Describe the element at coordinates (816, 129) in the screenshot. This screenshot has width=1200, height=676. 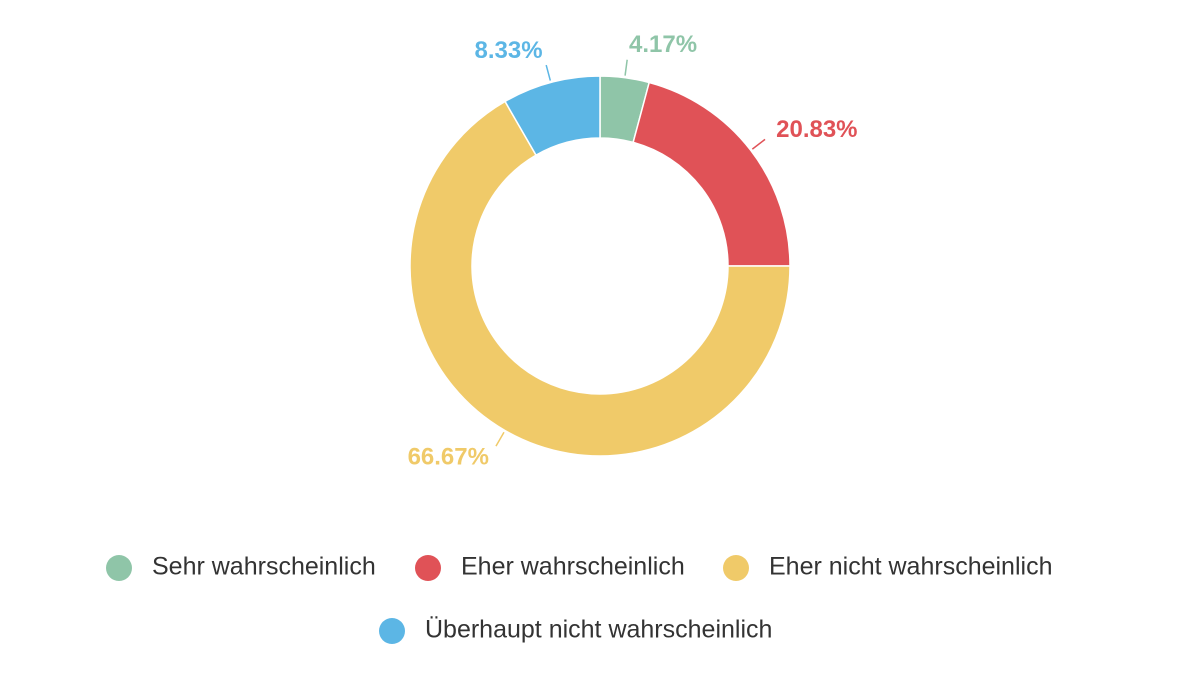
I see `value-label: 20.83%` at that location.